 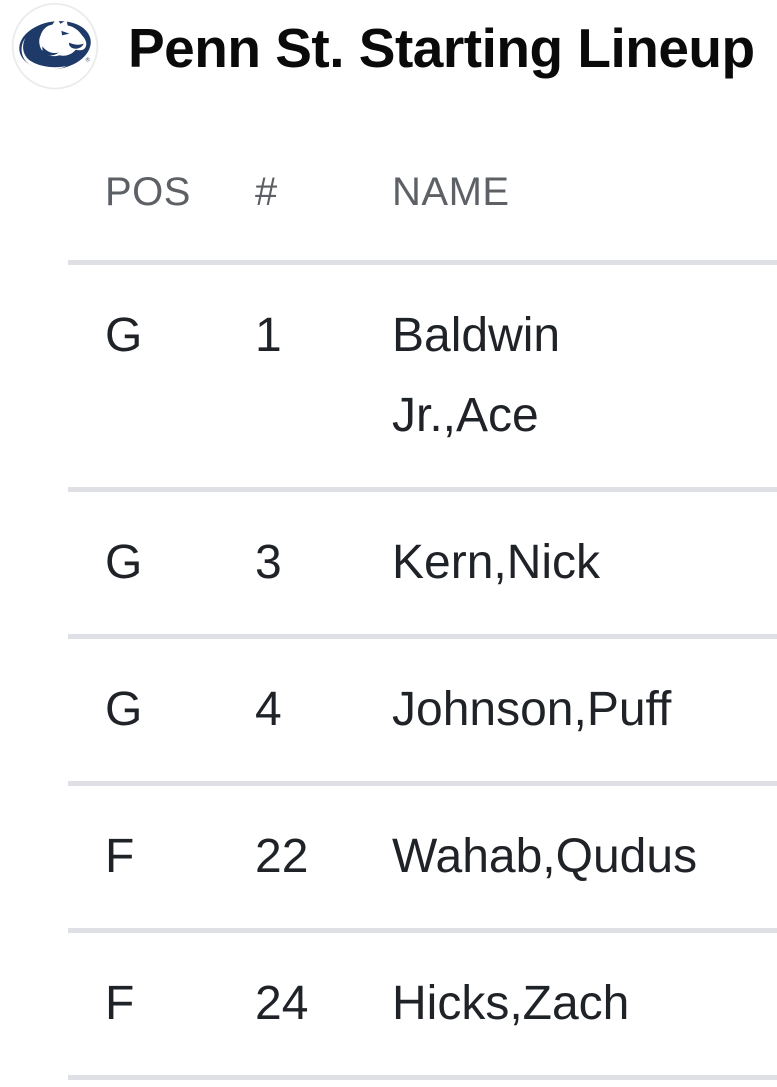 I want to click on cell-name: Johnson,Puff, so click(x=532, y=709).